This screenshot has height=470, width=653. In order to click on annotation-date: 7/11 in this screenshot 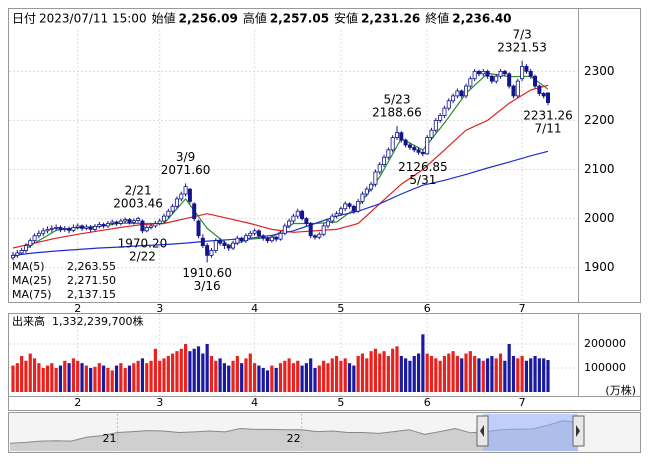, I will do `click(548, 129)`.